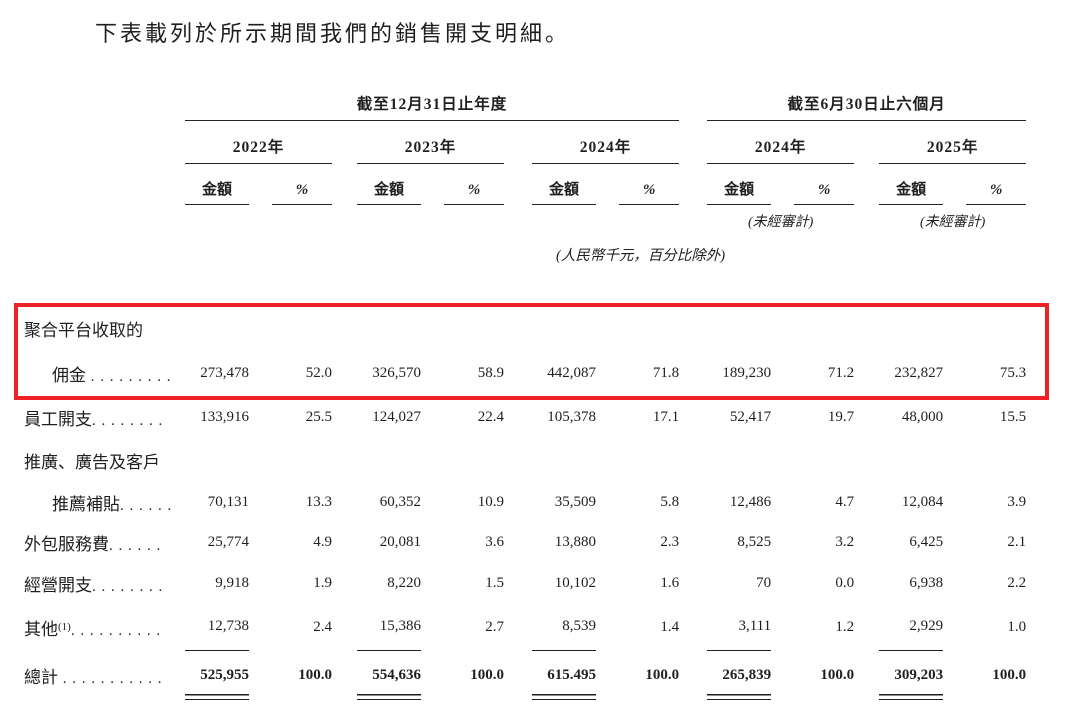 This screenshot has width=1080, height=712. Describe the element at coordinates (494, 626) in the screenshot. I see `pct-cell: 2.7` at that location.